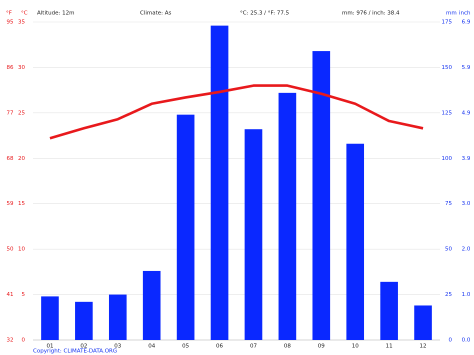 Image resolution: width=474 pixels, height=355 pixels. I want to click on x-tick-label: 01, so click(49, 347).